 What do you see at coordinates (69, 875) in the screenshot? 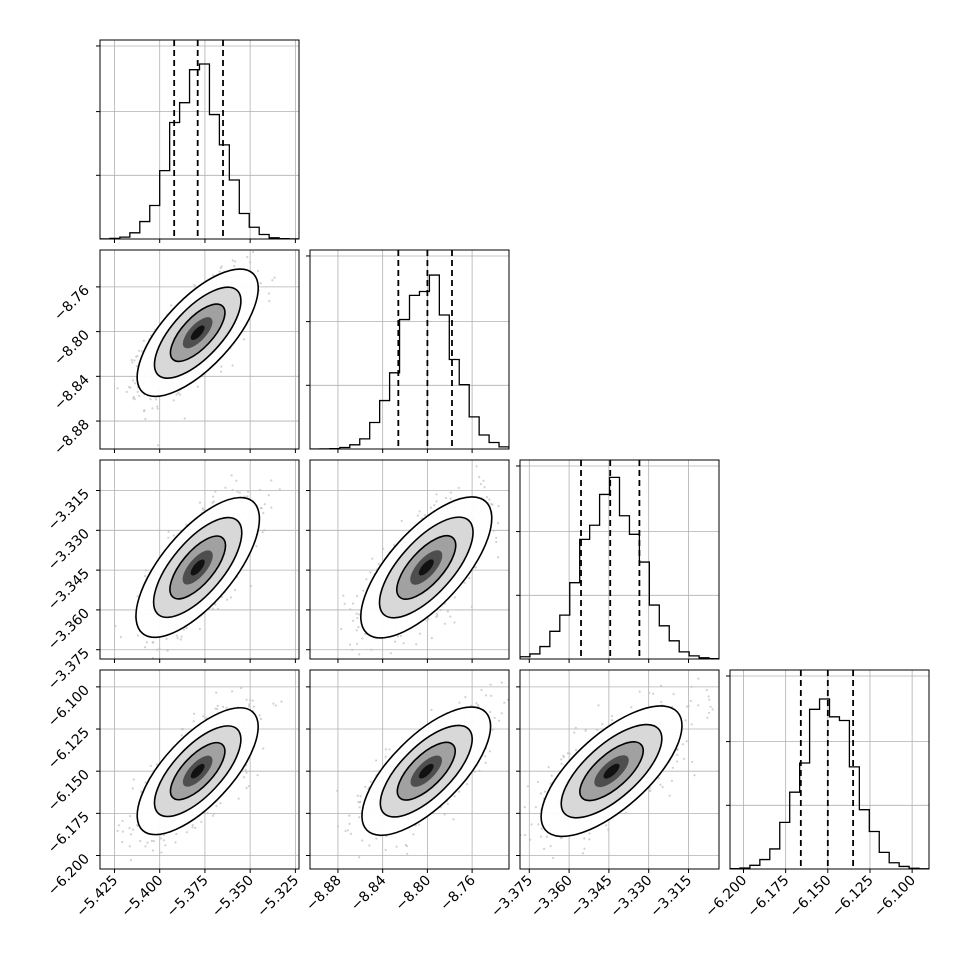
I see `y-tick-label: −6.200` at bounding box center [69, 875].